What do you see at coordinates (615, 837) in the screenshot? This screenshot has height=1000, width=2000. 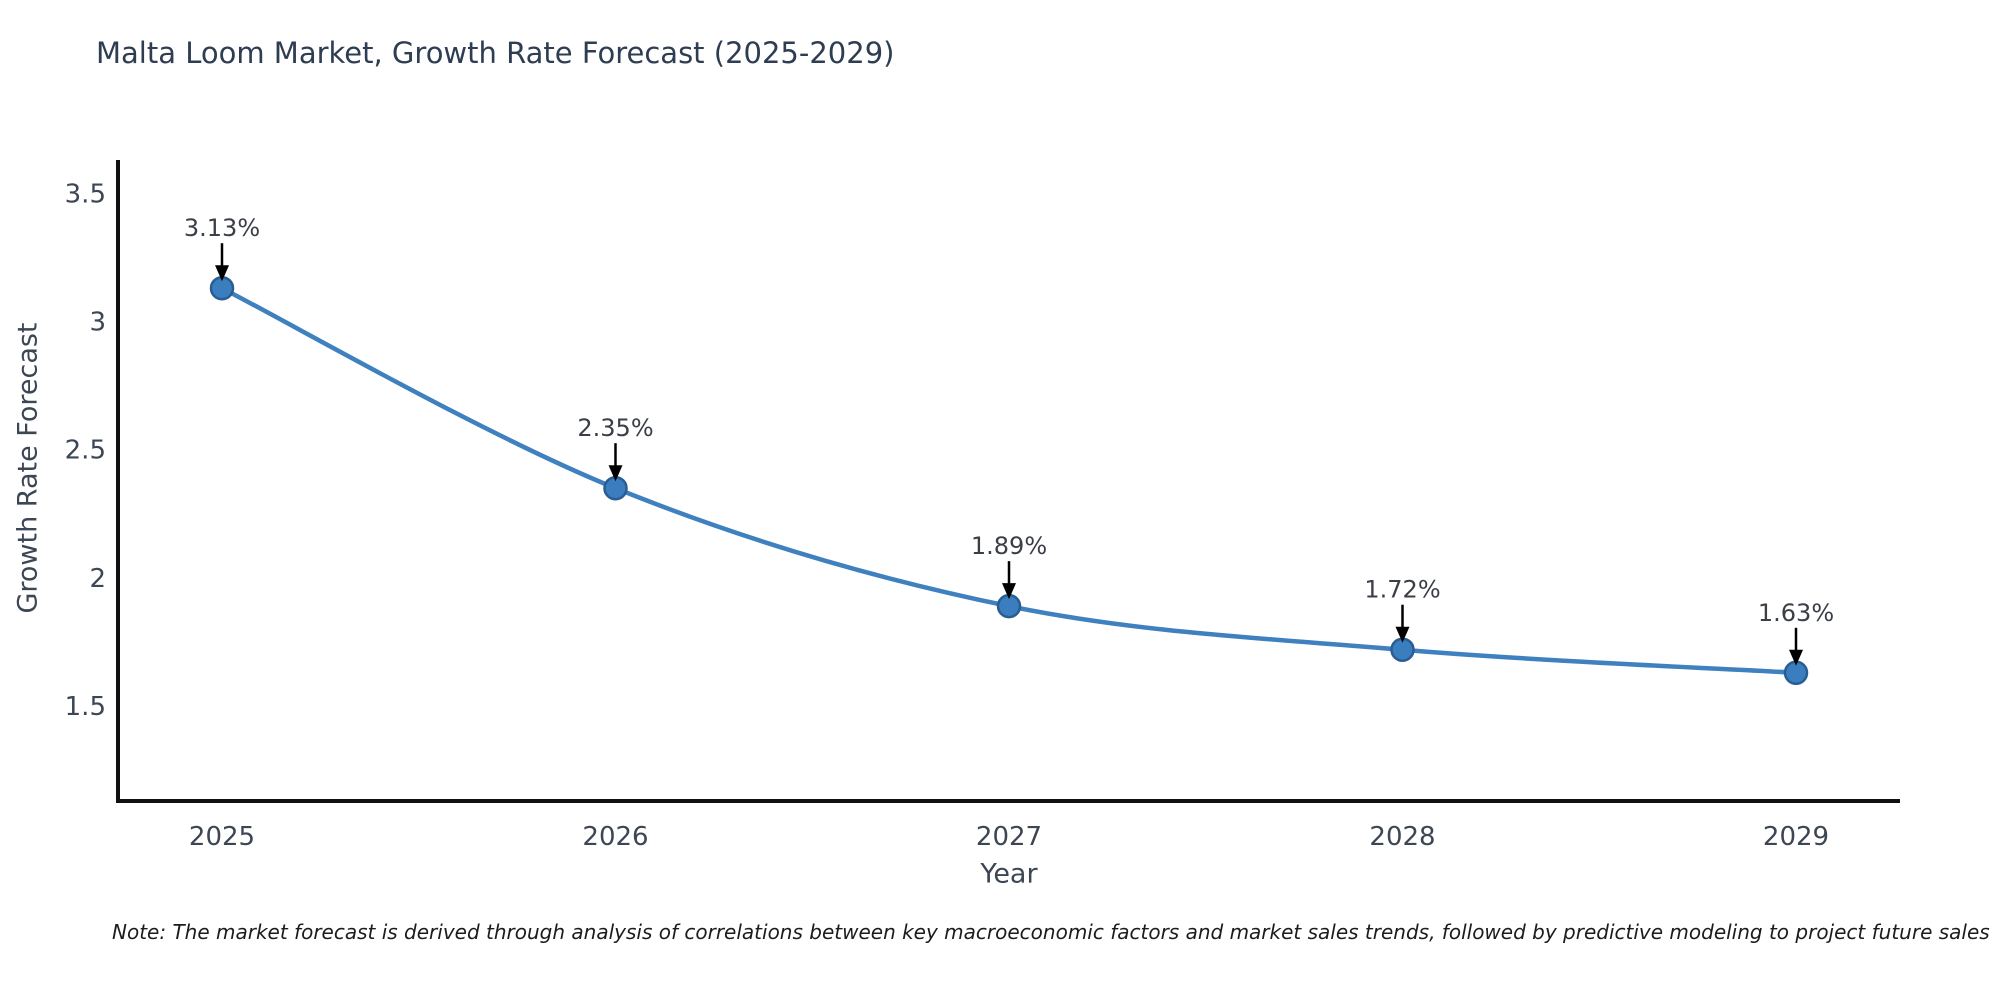 I see `x-tick-label: 2026` at bounding box center [615, 837].